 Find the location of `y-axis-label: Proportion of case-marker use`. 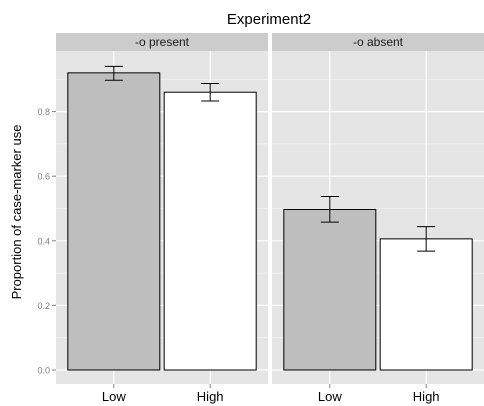

y-axis-label: Proportion of case-marker use is located at coordinates (16, 212).